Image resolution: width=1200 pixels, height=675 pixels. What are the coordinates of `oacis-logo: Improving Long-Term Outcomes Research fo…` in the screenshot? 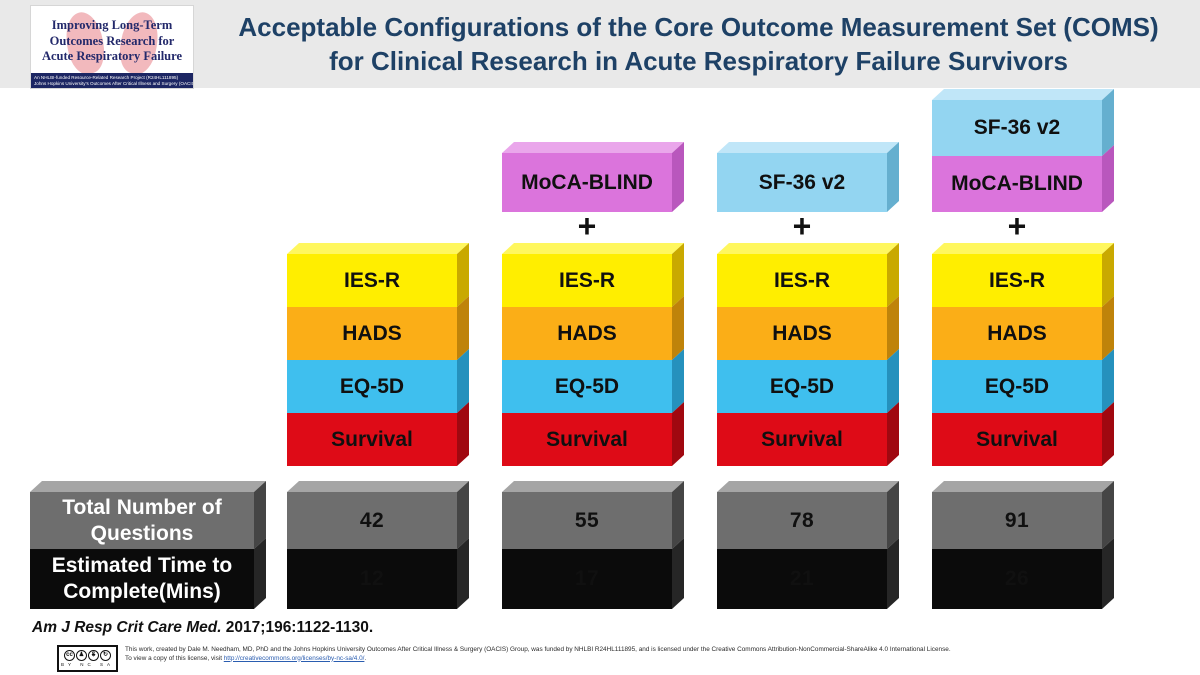 It's located at (112, 47).